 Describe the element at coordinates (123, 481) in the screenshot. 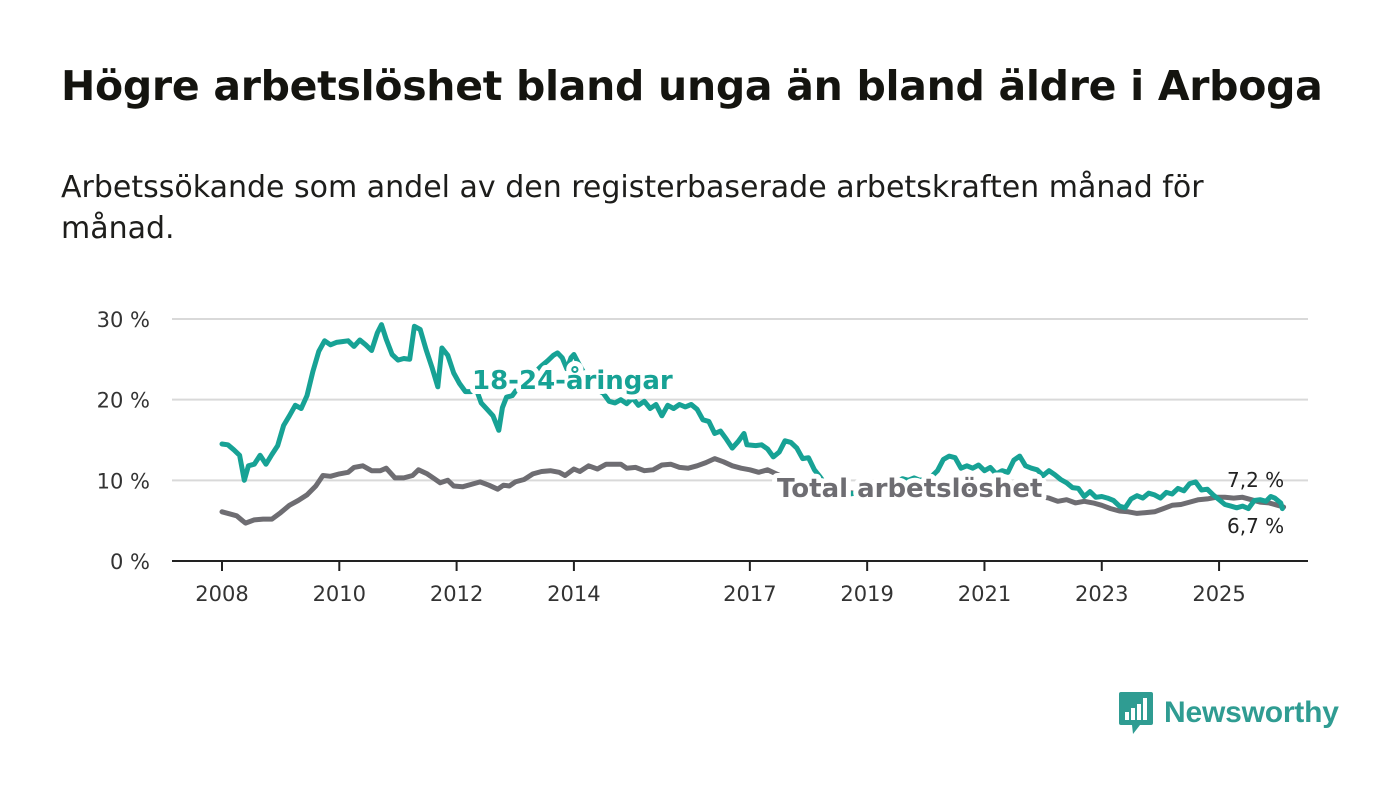

I see `y-tick-label: 10 %` at that location.